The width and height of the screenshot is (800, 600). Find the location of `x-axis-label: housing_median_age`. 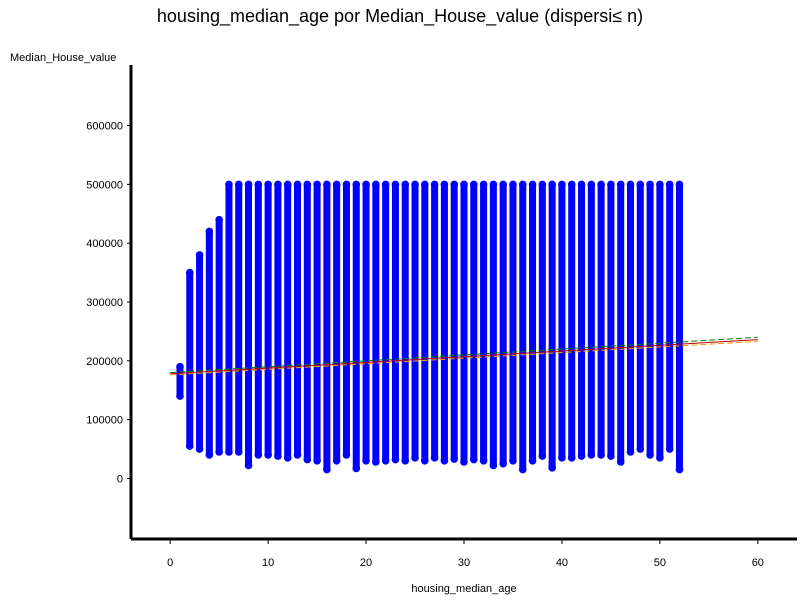

x-axis-label: housing_median_age is located at coordinates (463, 589).